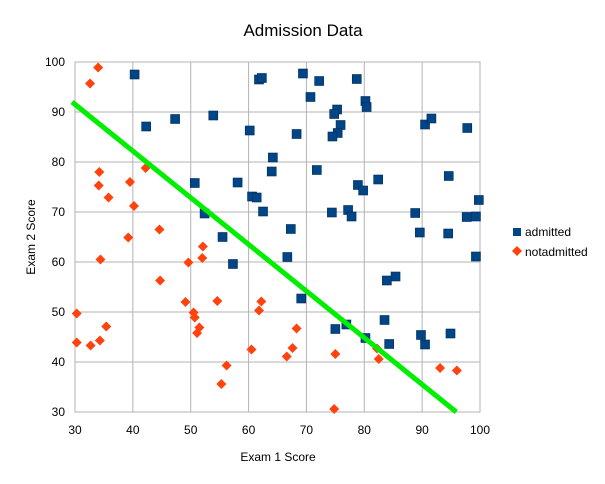 The height and width of the screenshot is (484, 605). I want to click on x-tick-label: 100, so click(480, 430).